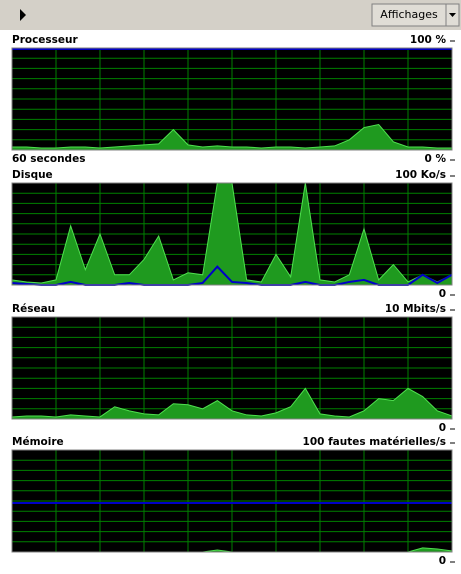  Describe the element at coordinates (420, 175) in the screenshot. I see `panel-max-label: 100 Ko/s` at that location.